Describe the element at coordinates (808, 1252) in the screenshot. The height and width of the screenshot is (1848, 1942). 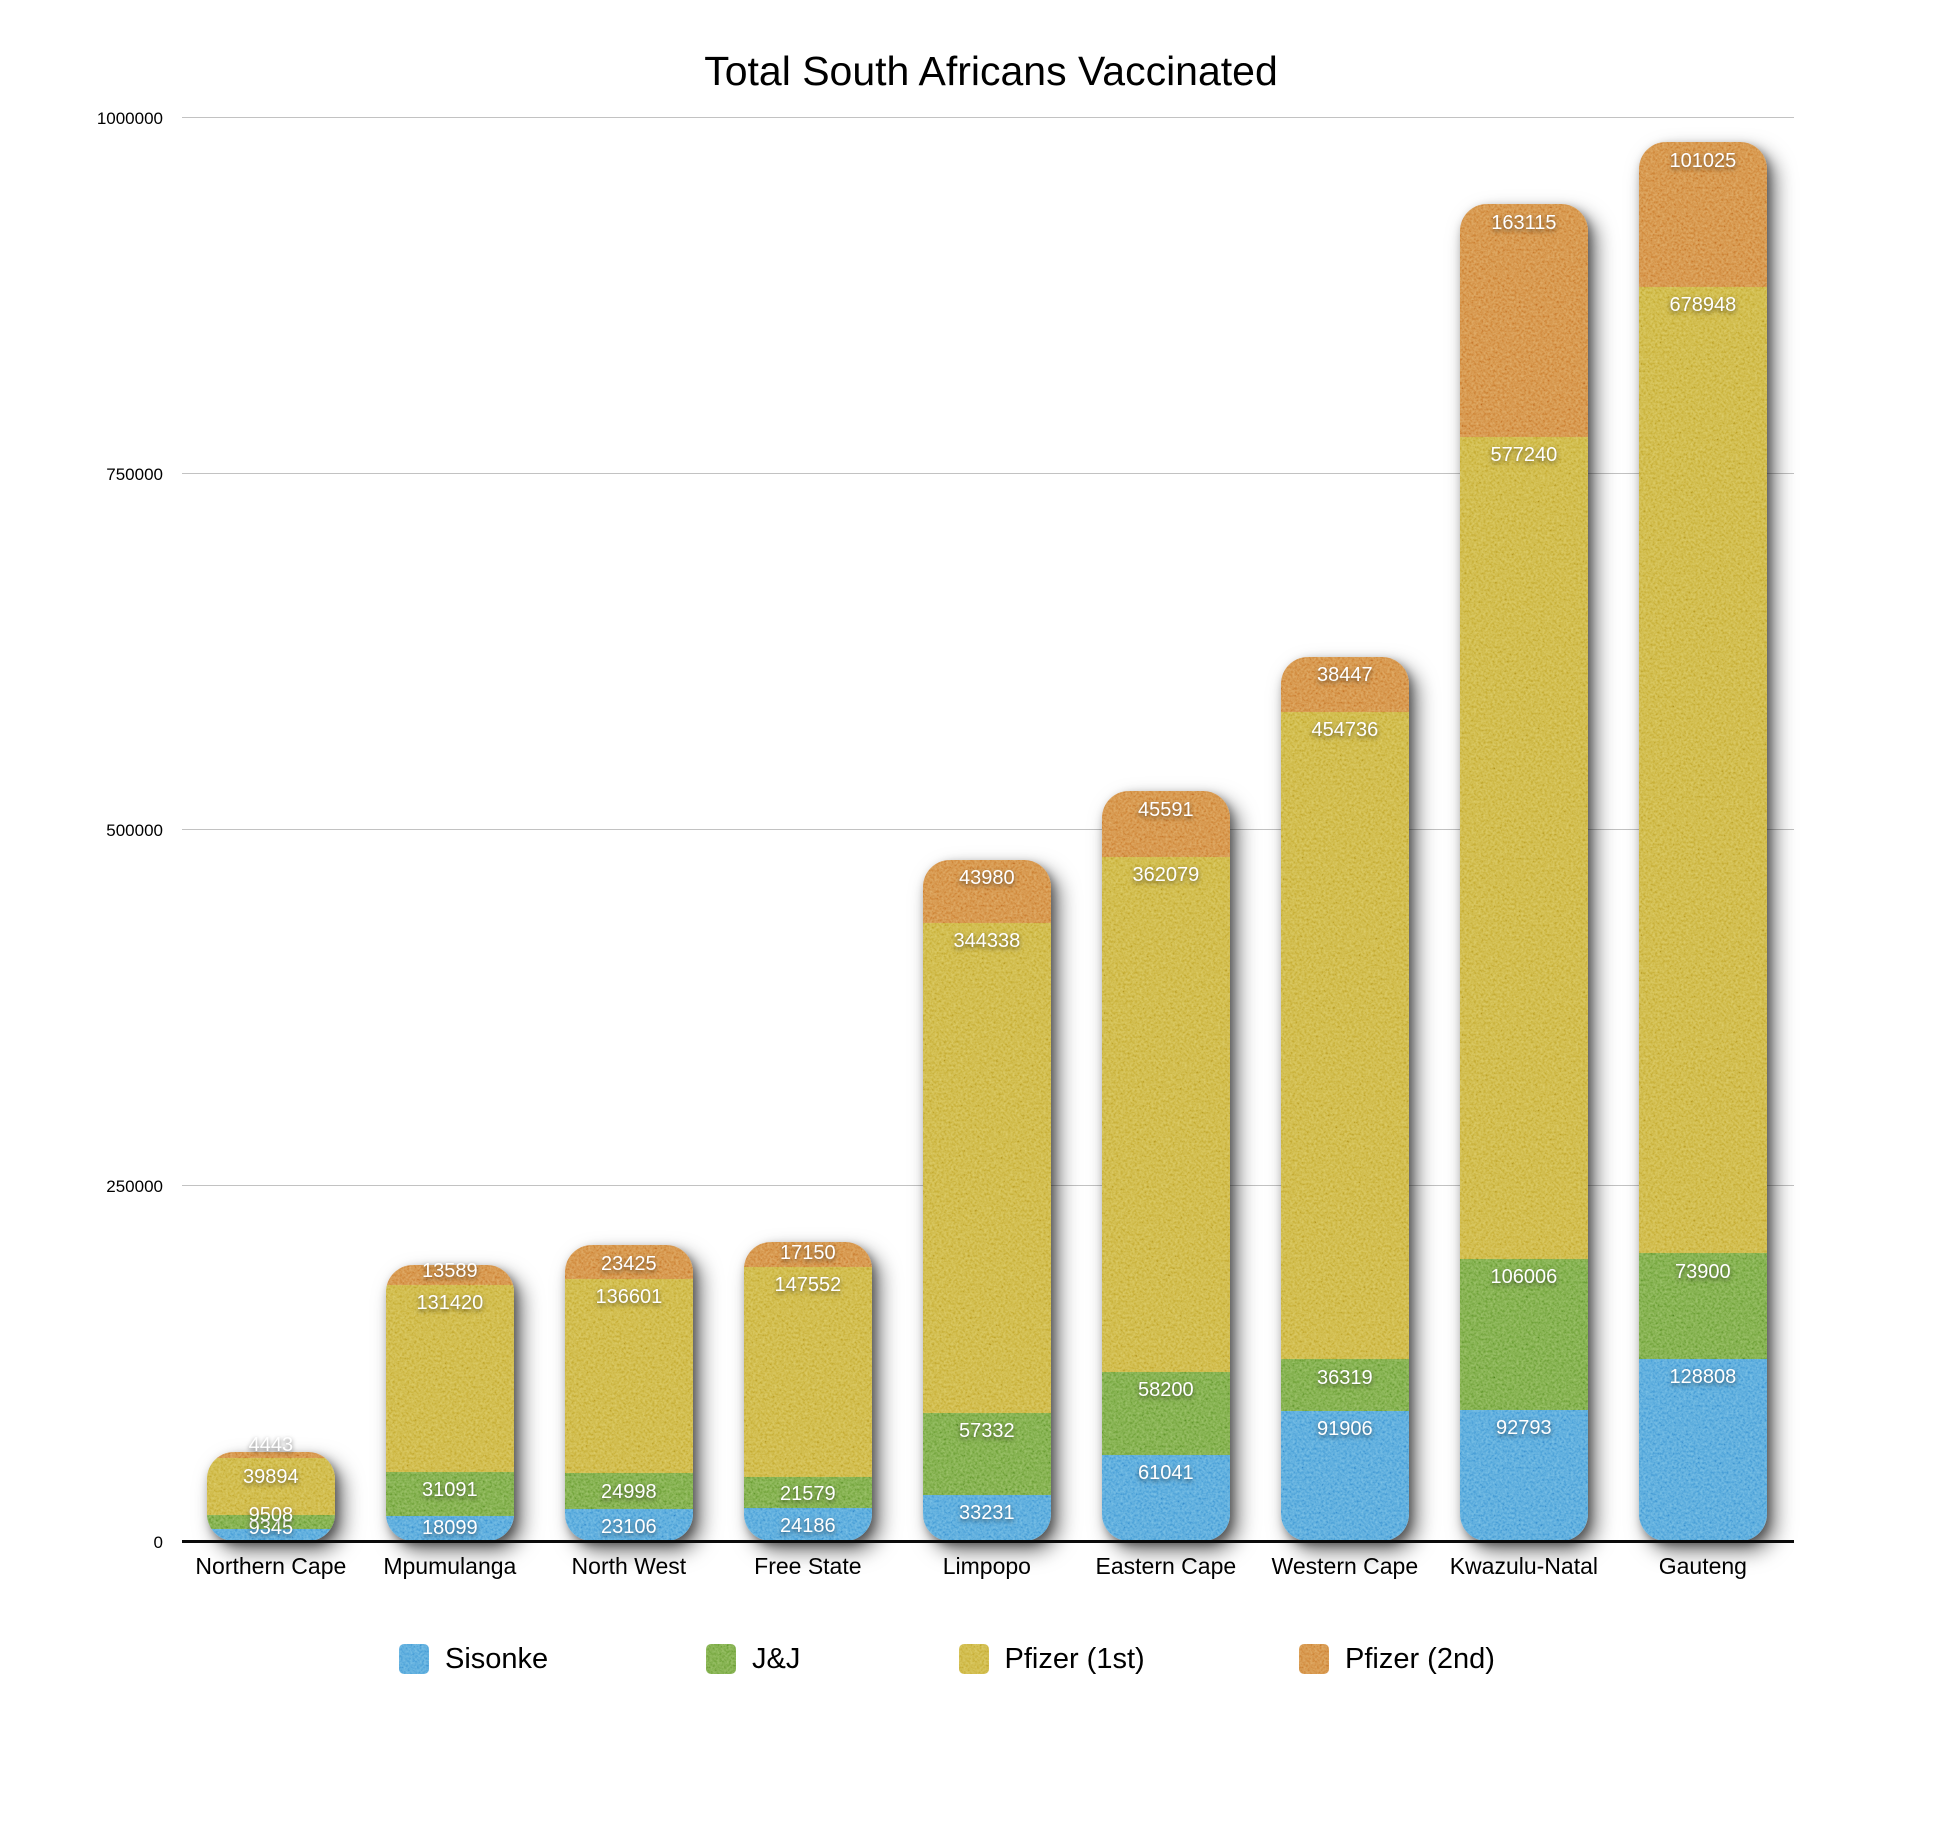
I see `value-label: 17150` at that location.